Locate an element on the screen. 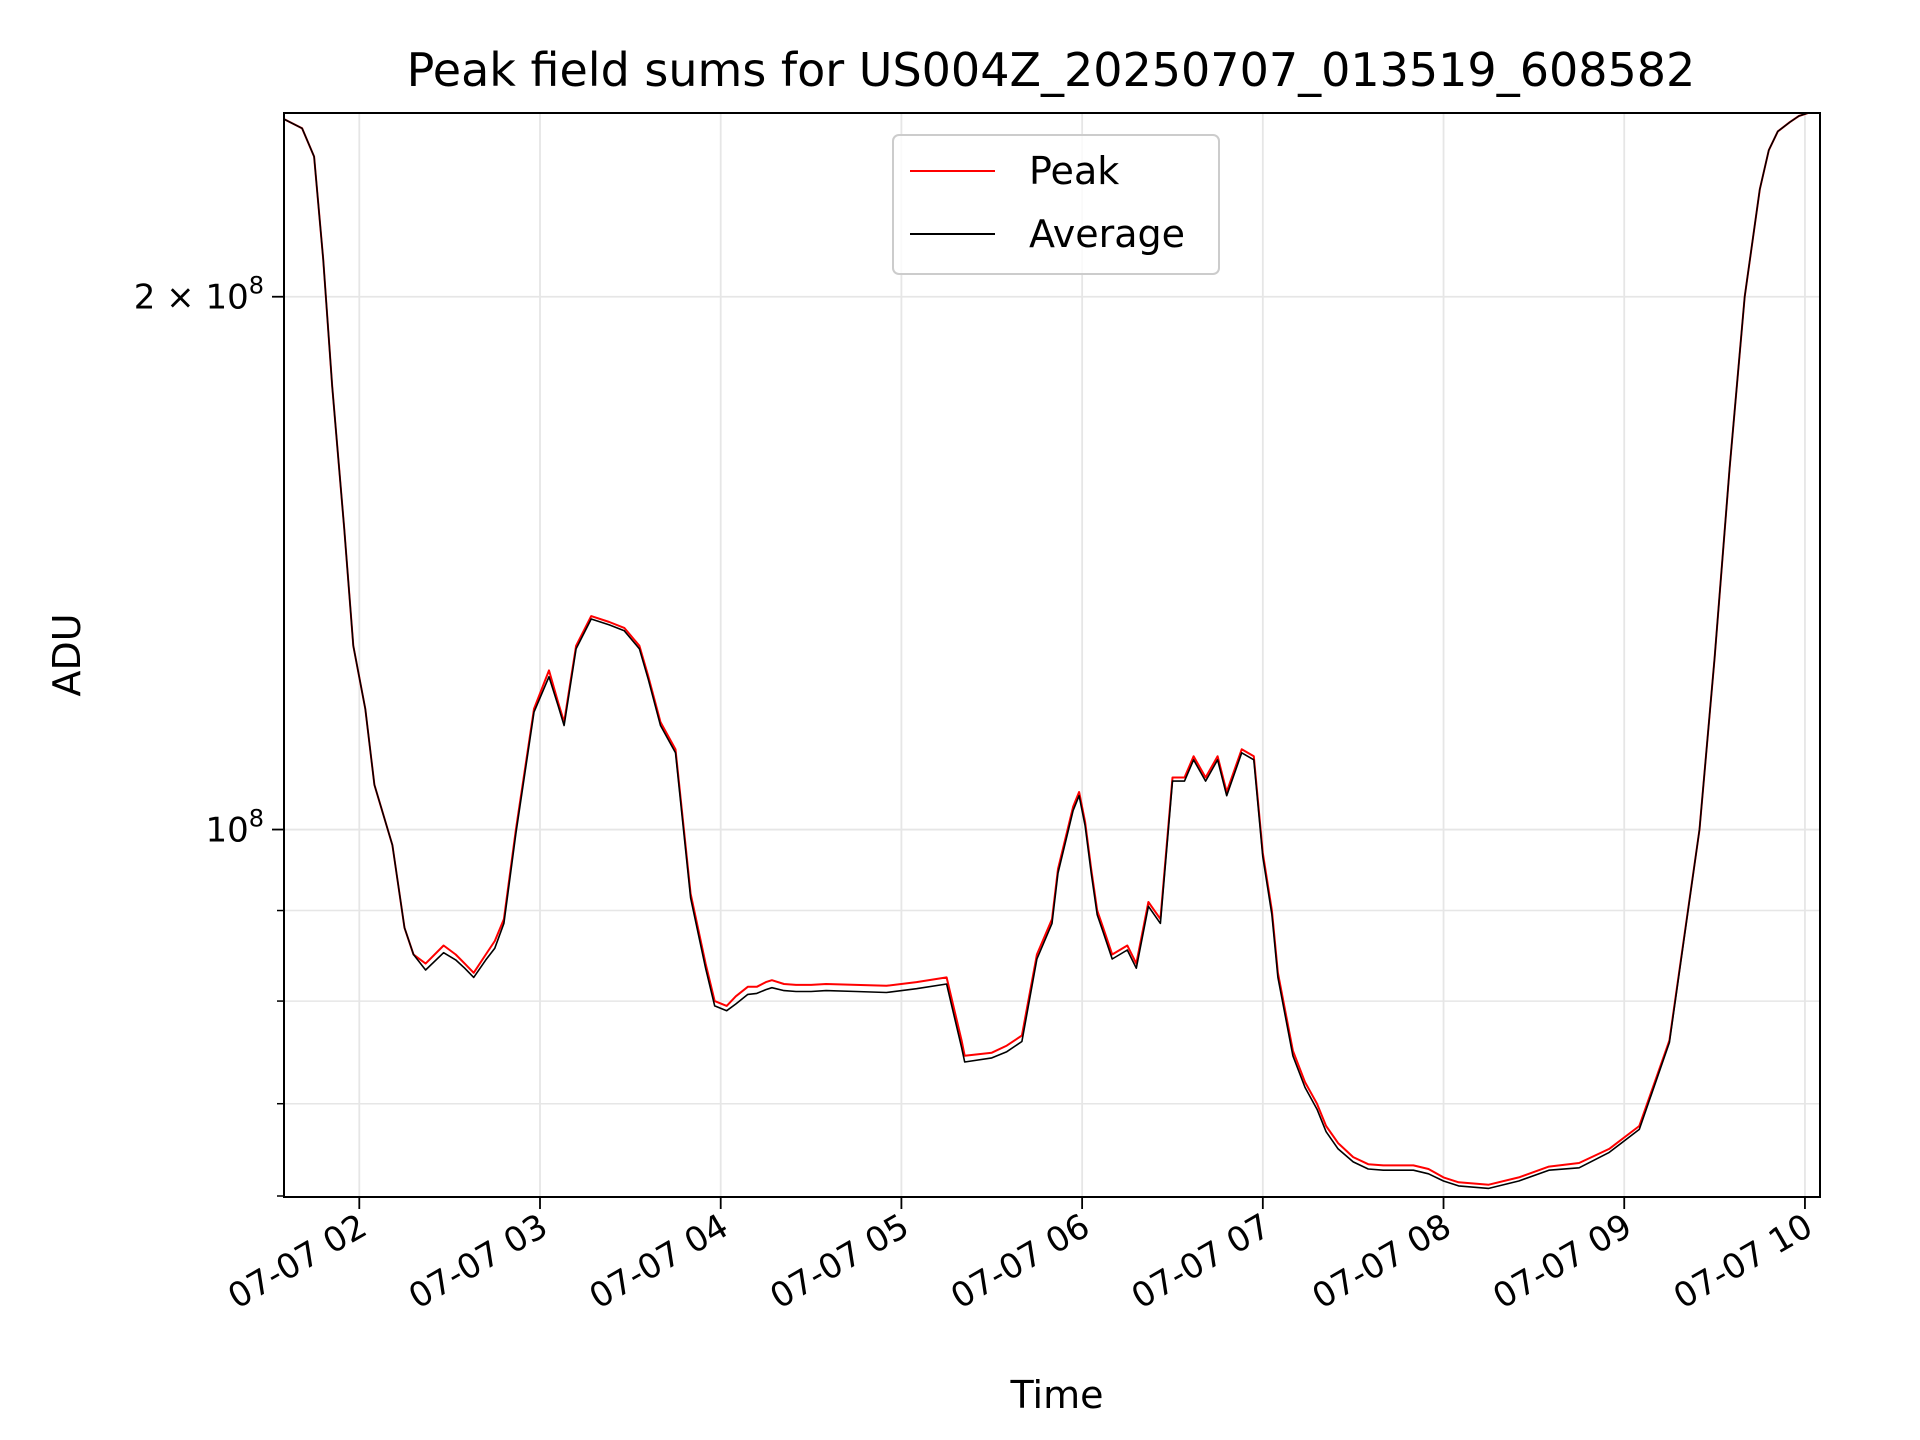  legend-average-label: Average is located at coordinates (1107, 234).